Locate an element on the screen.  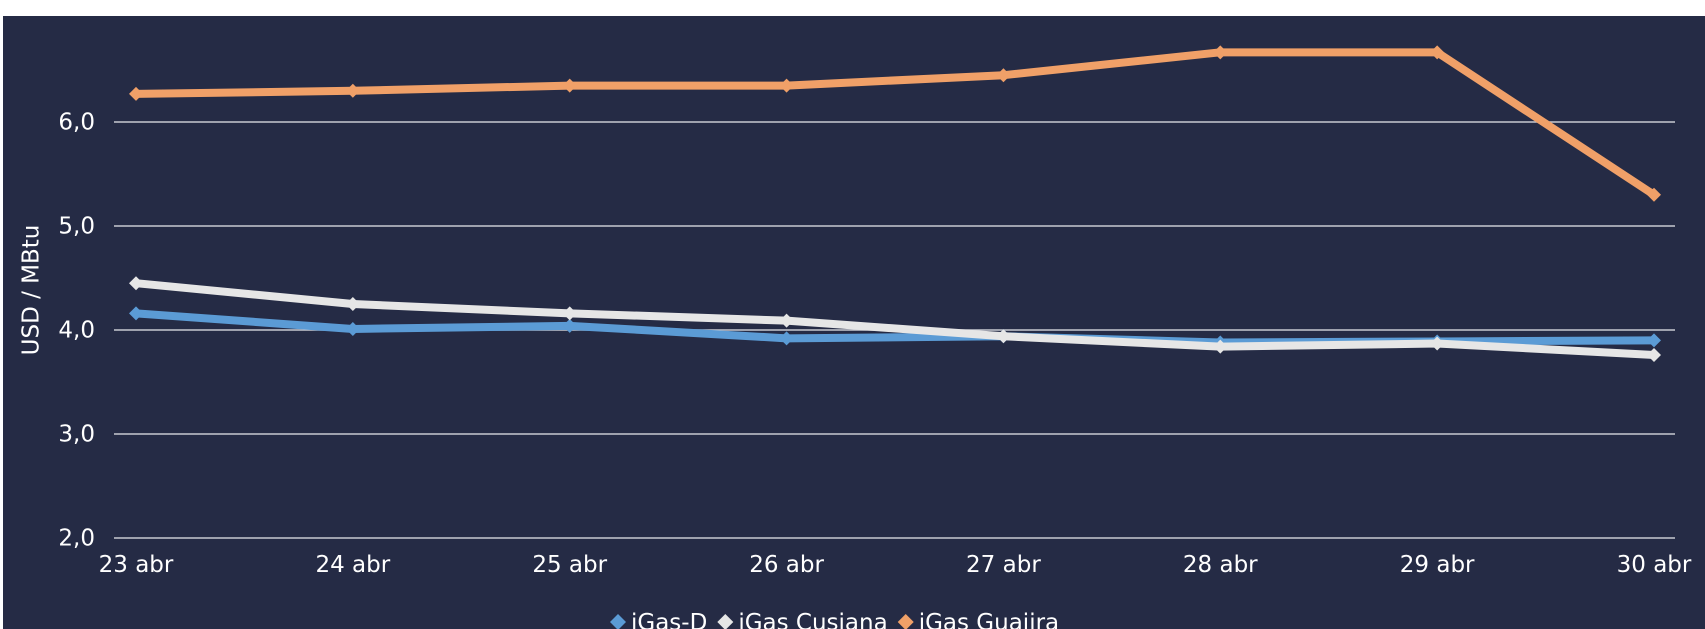
x-tick-label: 27 abr is located at coordinates (1003, 565).